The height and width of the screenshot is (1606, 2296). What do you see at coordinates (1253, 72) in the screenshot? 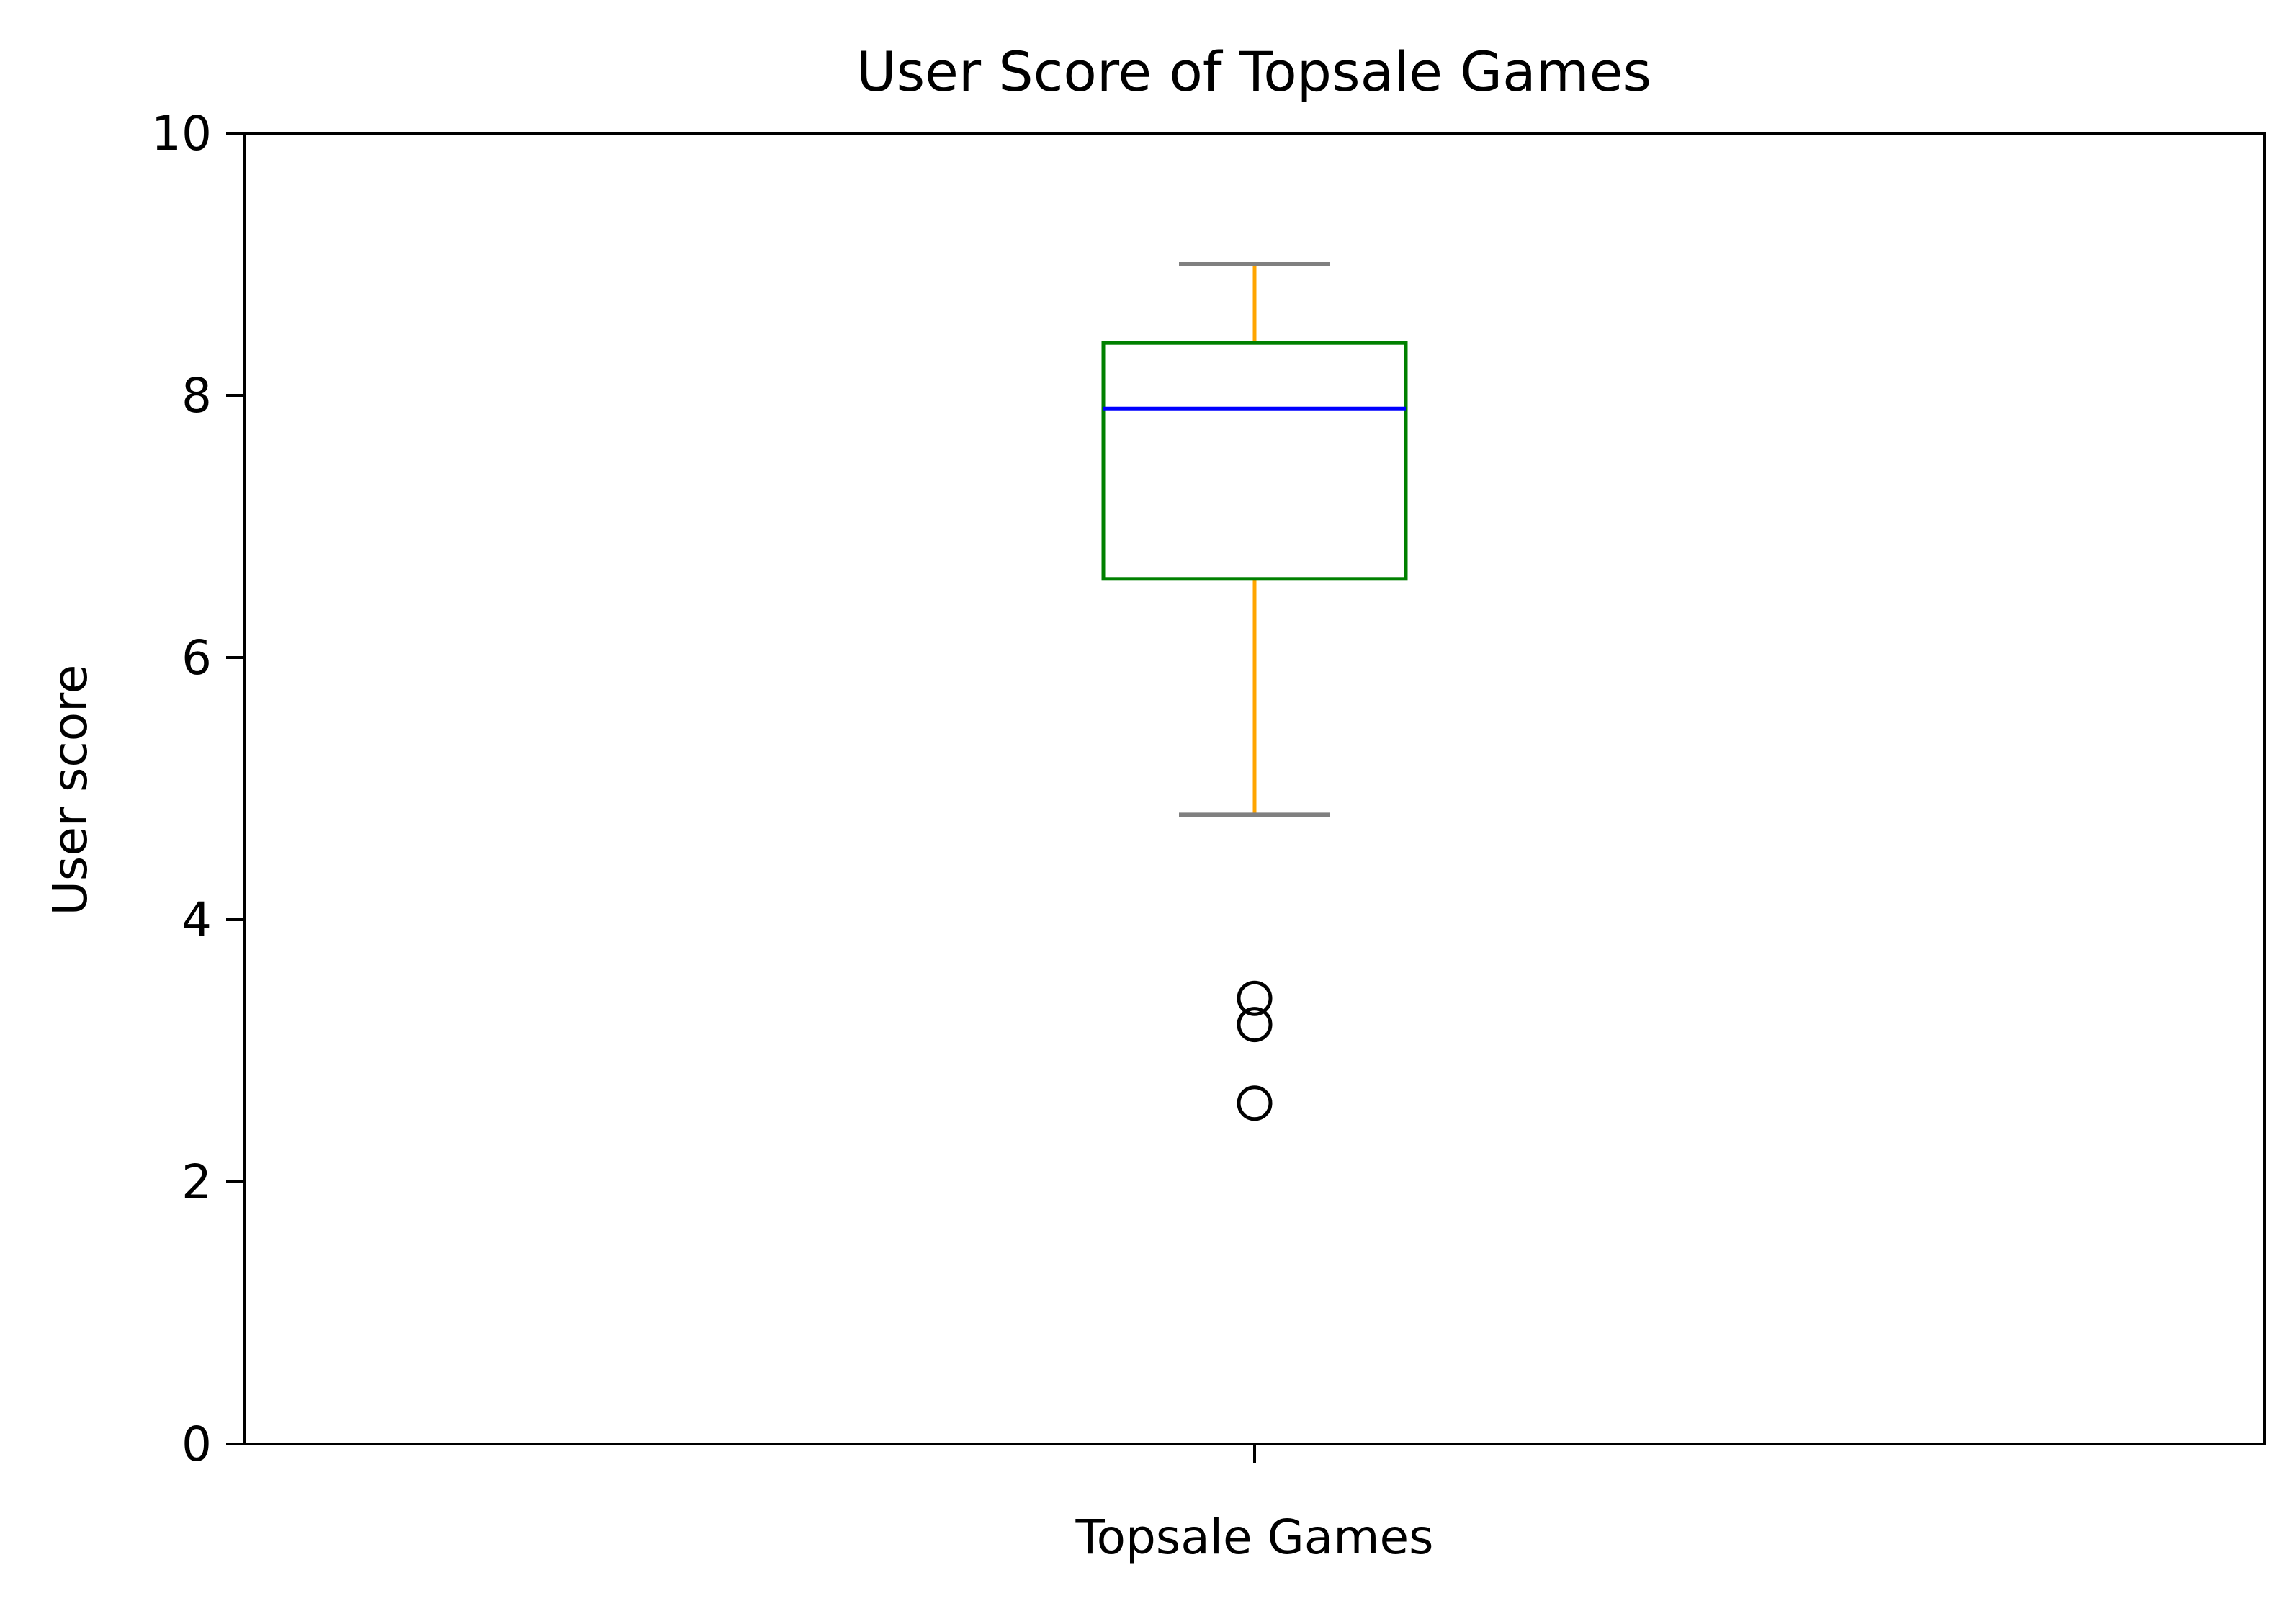
I see `chart-title: User Score of Topsale Games` at bounding box center [1253, 72].